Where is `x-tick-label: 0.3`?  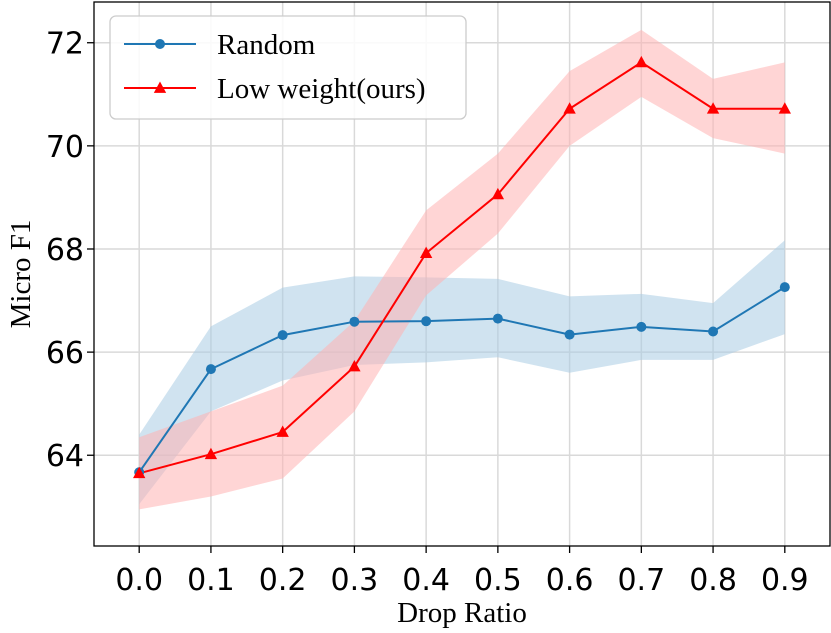
x-tick-label: 0.3 is located at coordinates (355, 580).